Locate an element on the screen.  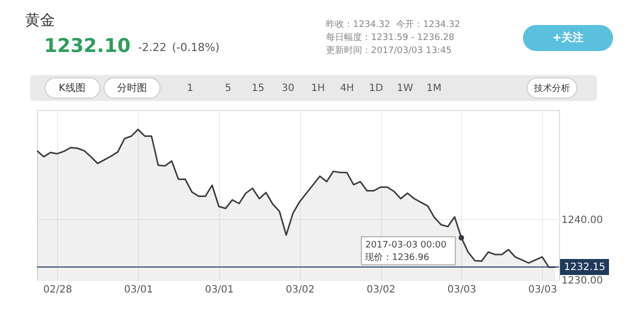
annotation: 2017-03-03 00:00 is located at coordinates (406, 245).